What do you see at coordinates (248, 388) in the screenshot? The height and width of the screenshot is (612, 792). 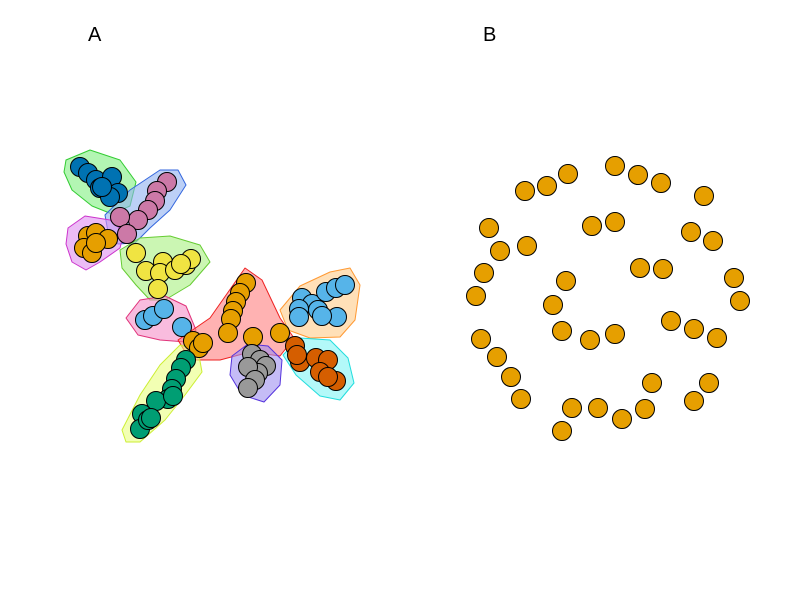 I see `node-grey` at bounding box center [248, 388].